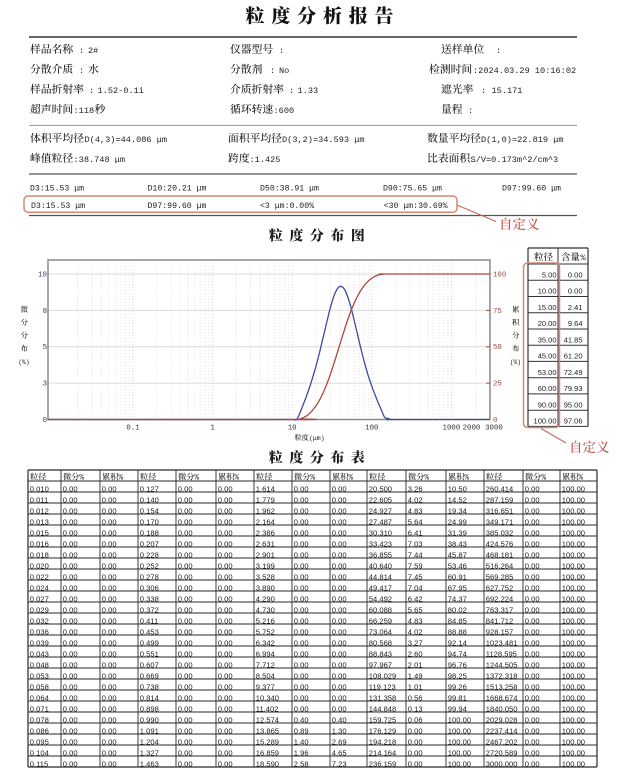 The height and width of the screenshot is (781, 625). I want to click on svg-text: 88.843, so click(380, 653).